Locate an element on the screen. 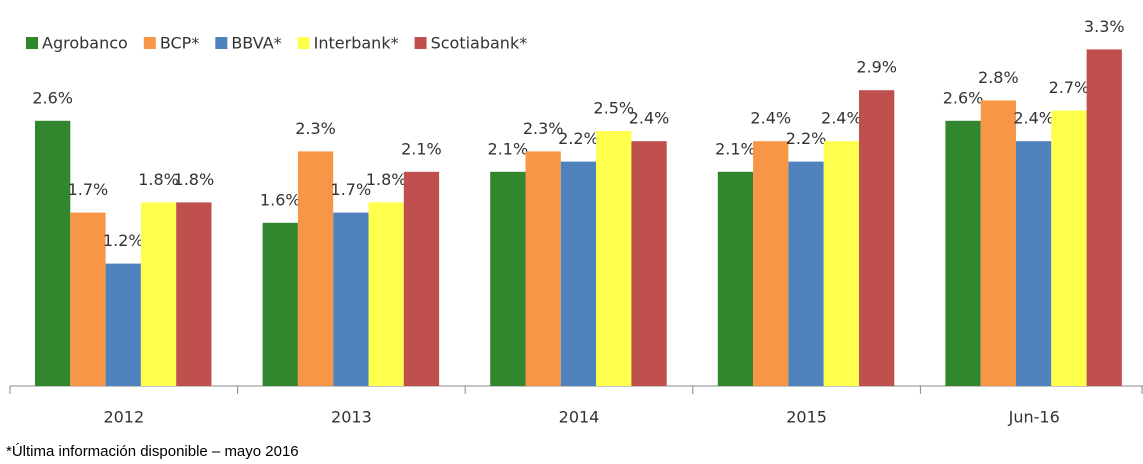 This screenshot has width=1143, height=464. x-tick-label: 2014 is located at coordinates (579, 417).